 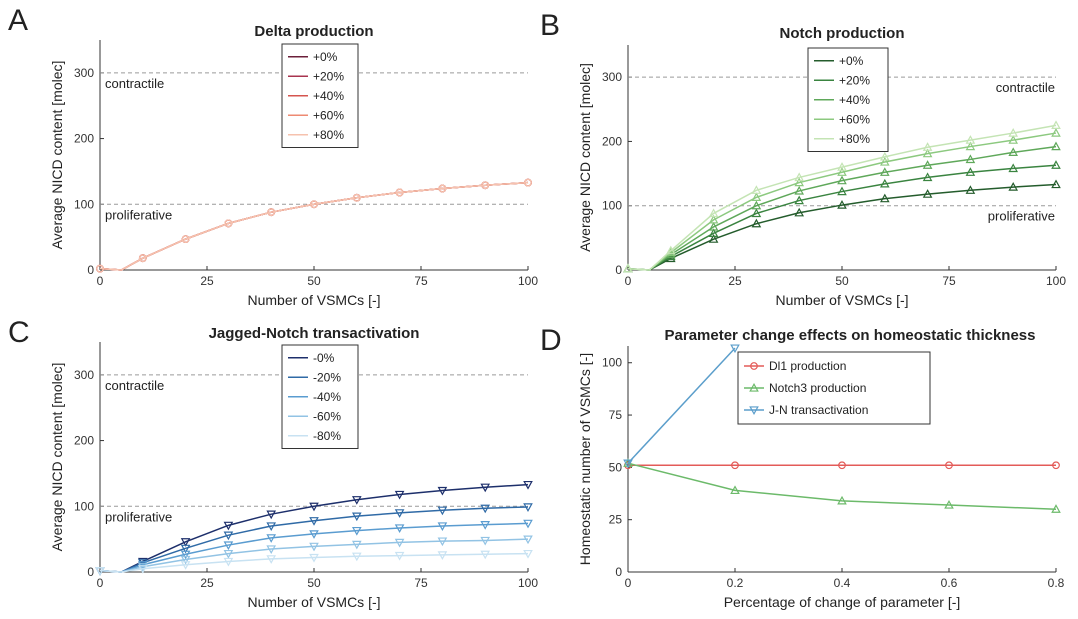 What do you see at coordinates (84, 506) in the screenshot?
I see `y-tick-label: 100` at bounding box center [84, 506].